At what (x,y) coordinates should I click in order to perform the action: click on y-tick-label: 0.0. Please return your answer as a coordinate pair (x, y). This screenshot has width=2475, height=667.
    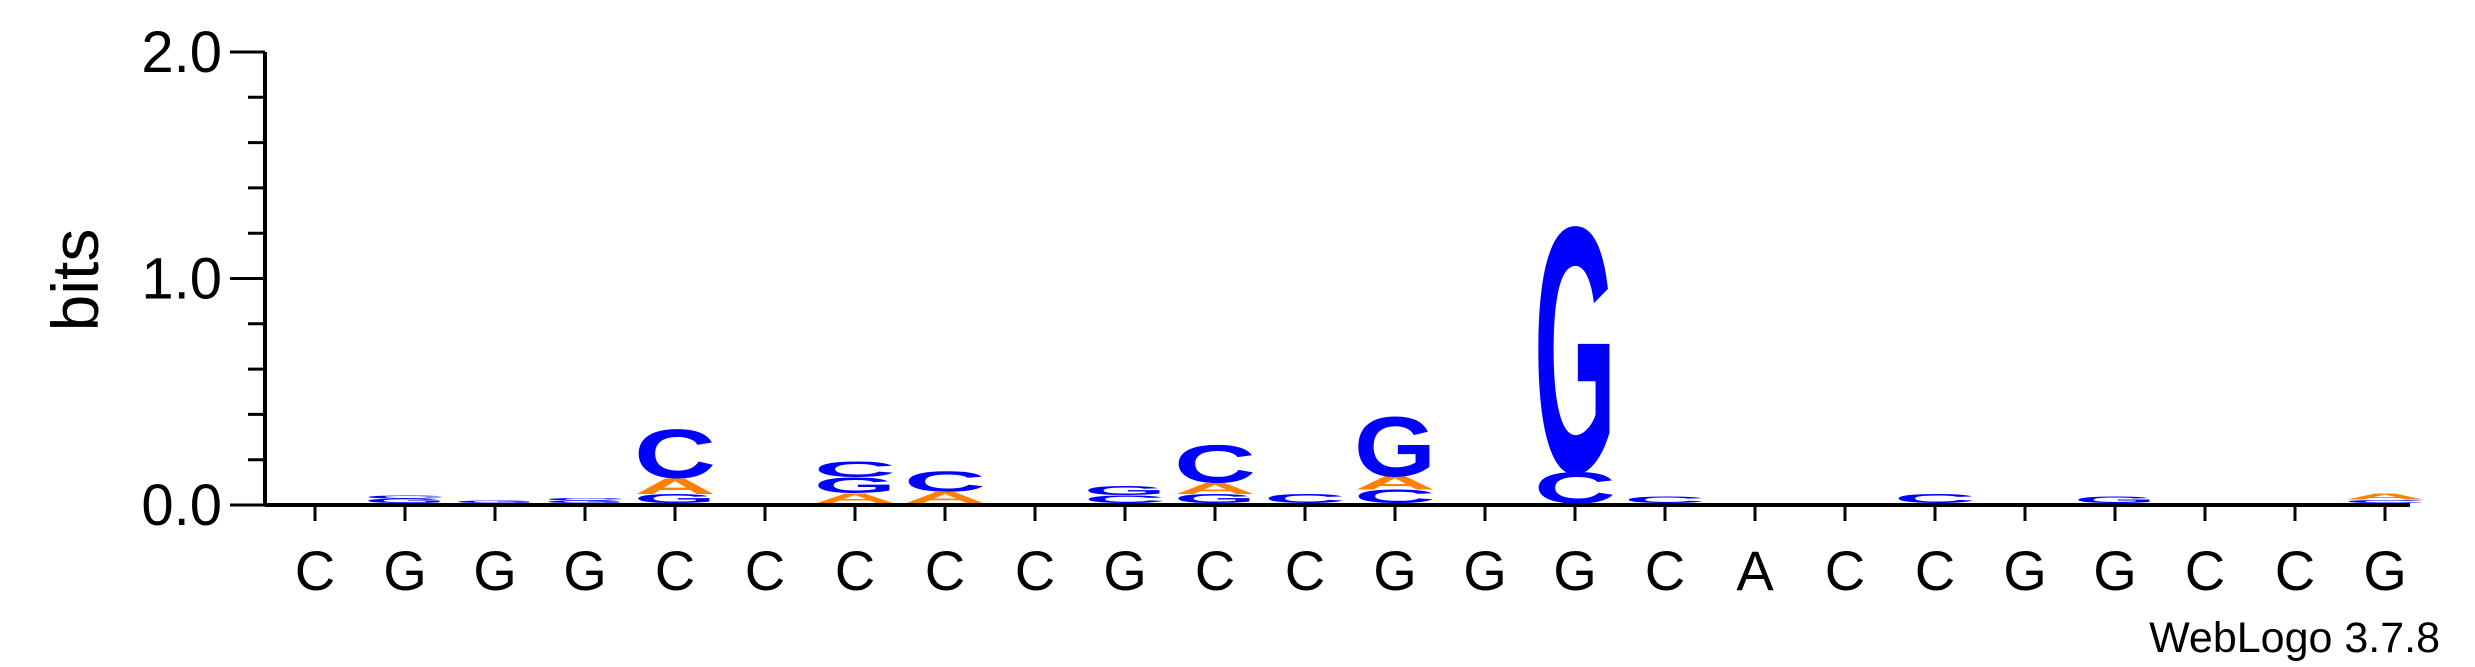
    Looking at the image, I should click on (181, 505).